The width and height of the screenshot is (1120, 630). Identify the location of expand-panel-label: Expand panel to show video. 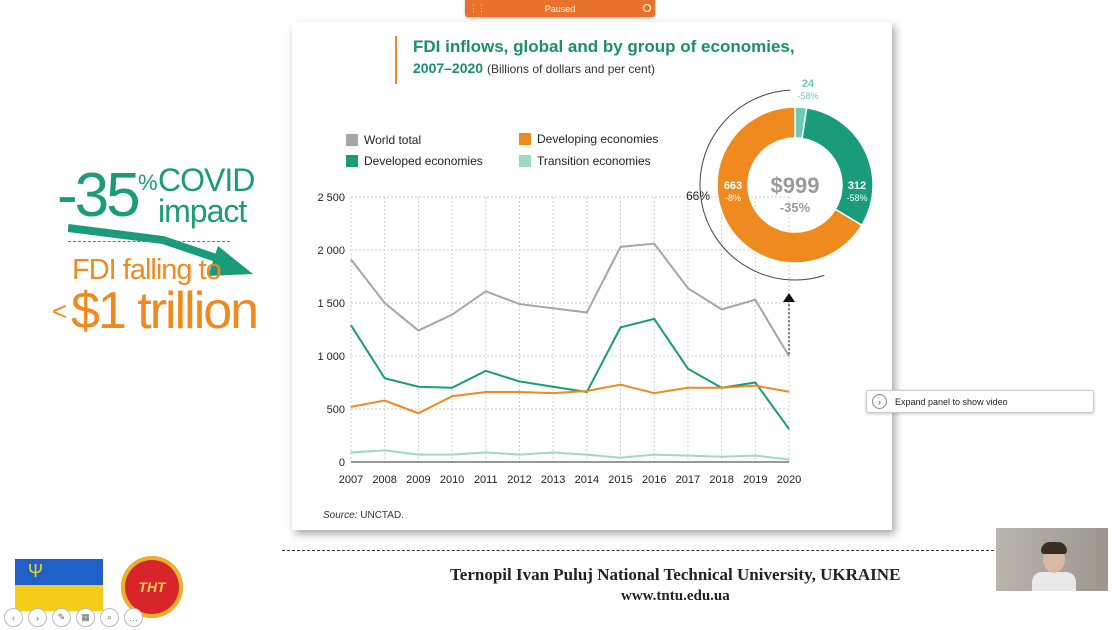
(951, 401).